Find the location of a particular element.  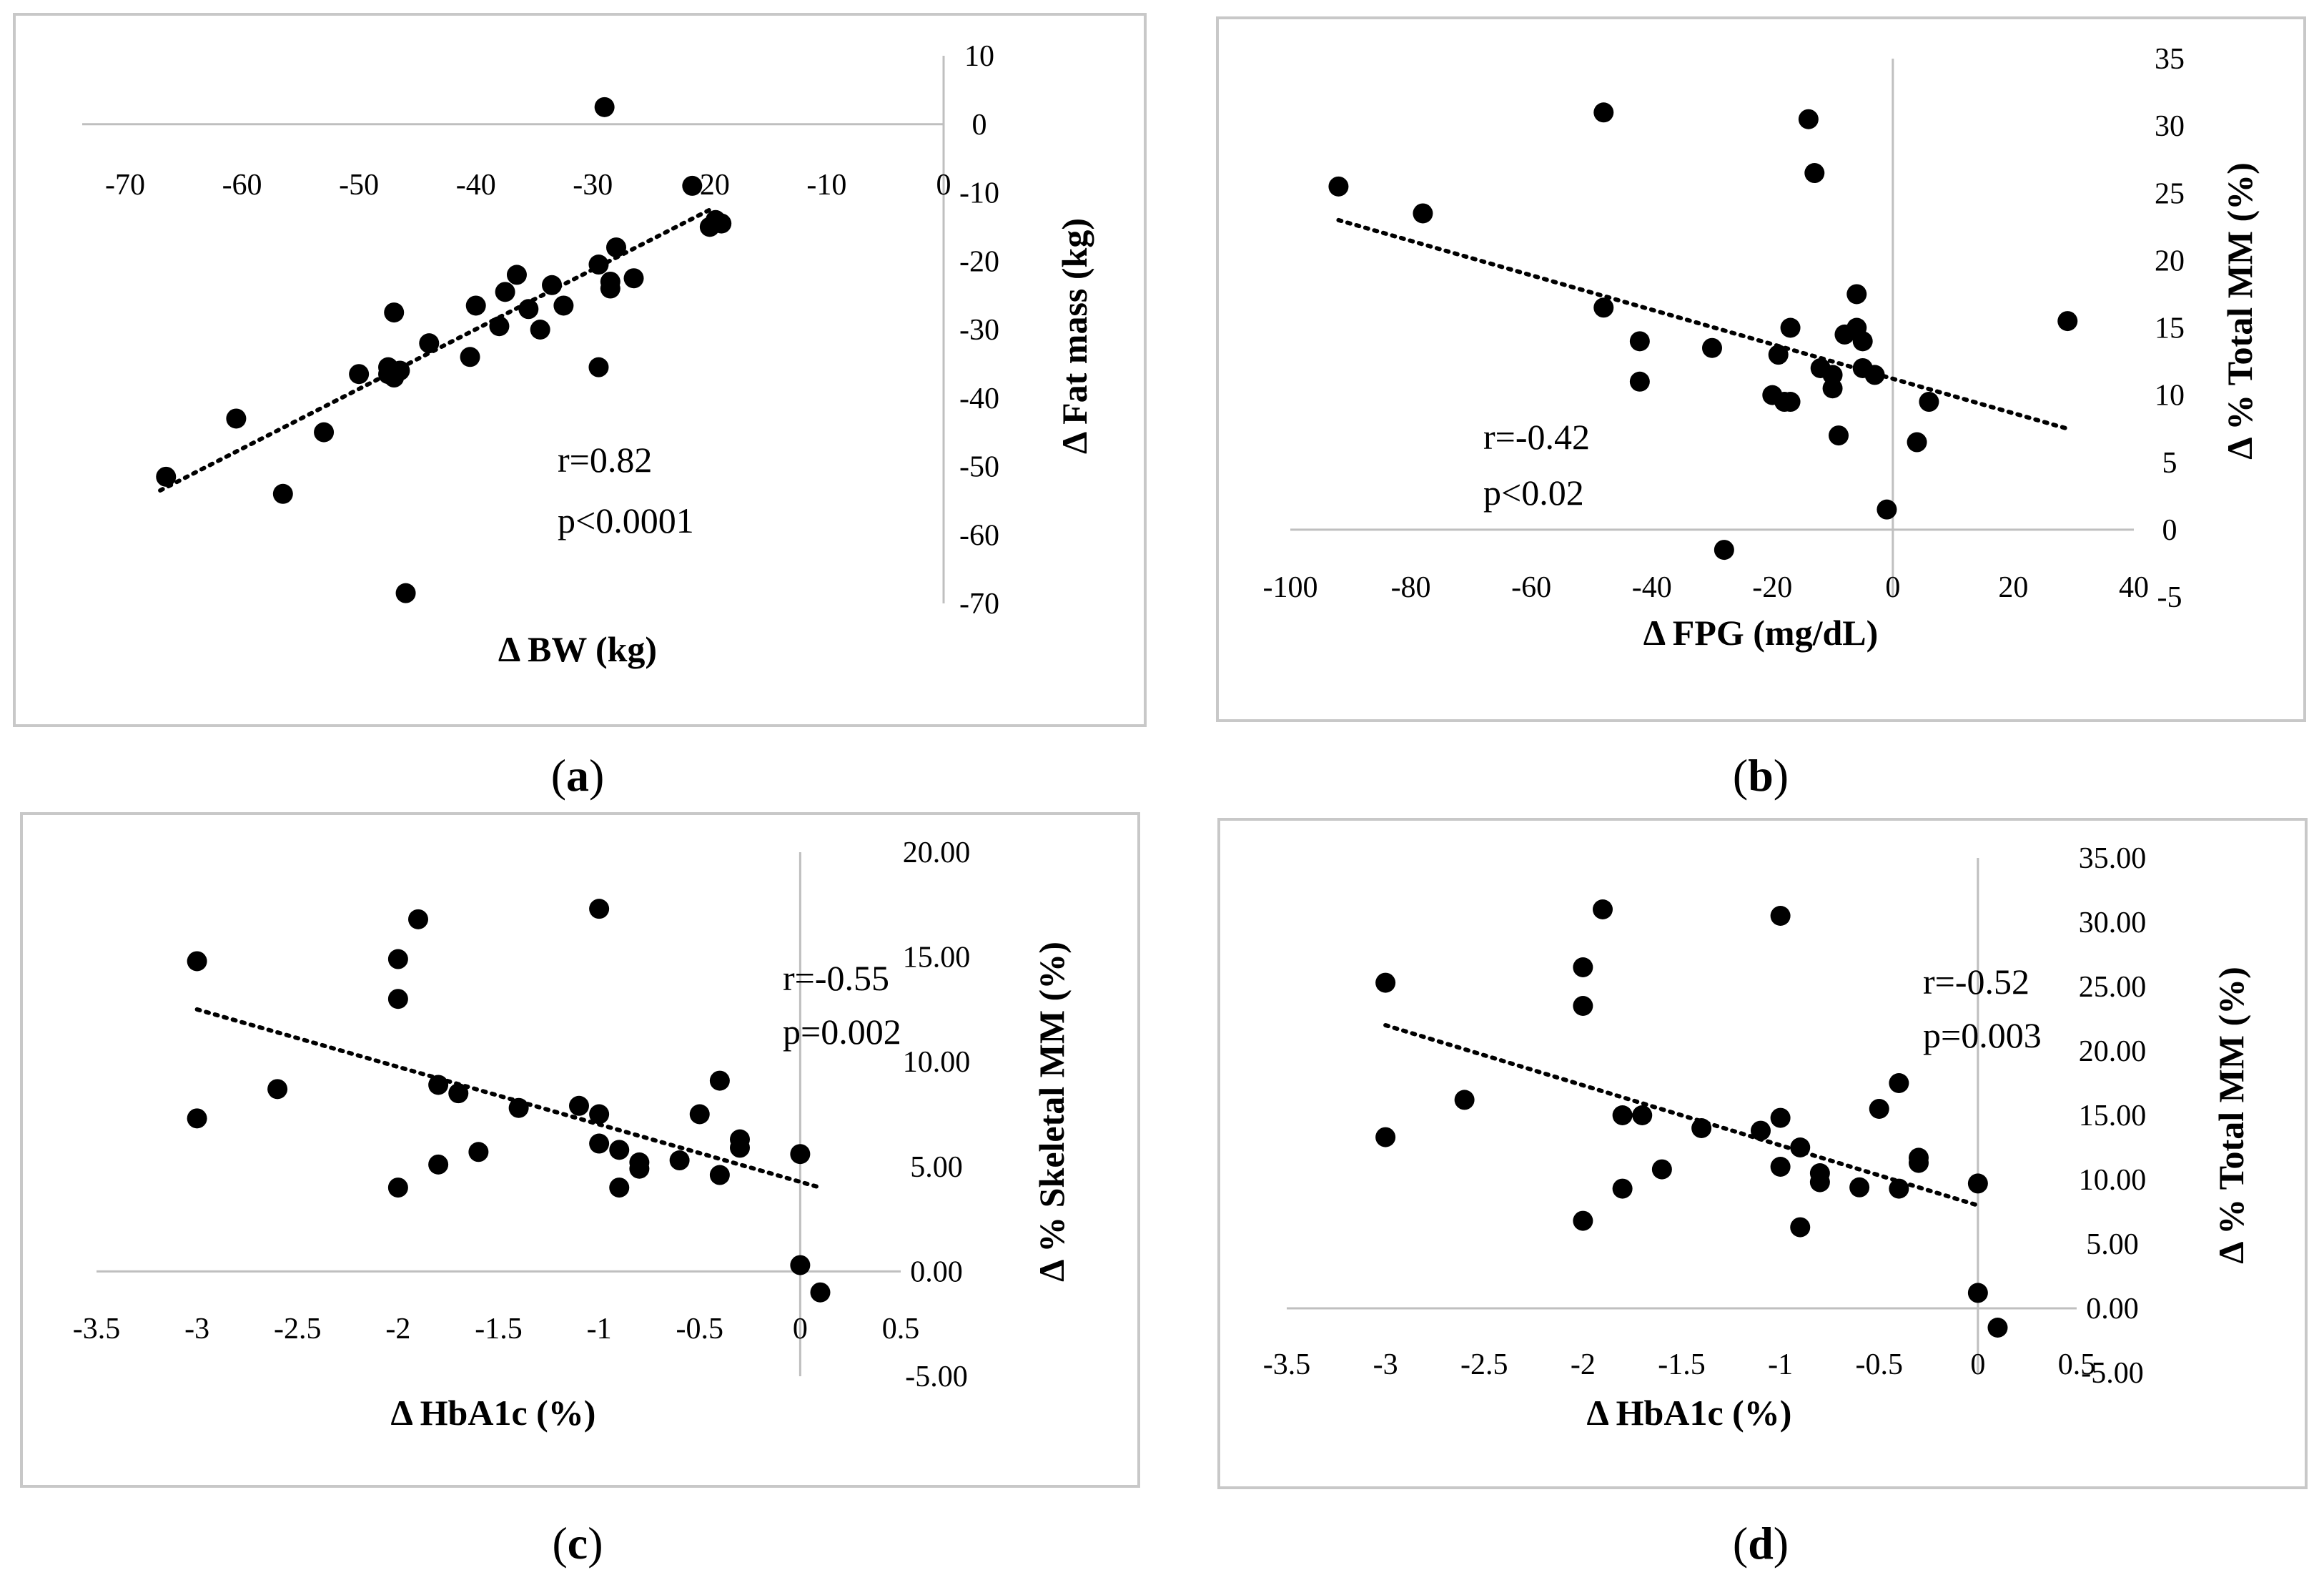

y-tick-label: 35.00 is located at coordinates (2113, 858).